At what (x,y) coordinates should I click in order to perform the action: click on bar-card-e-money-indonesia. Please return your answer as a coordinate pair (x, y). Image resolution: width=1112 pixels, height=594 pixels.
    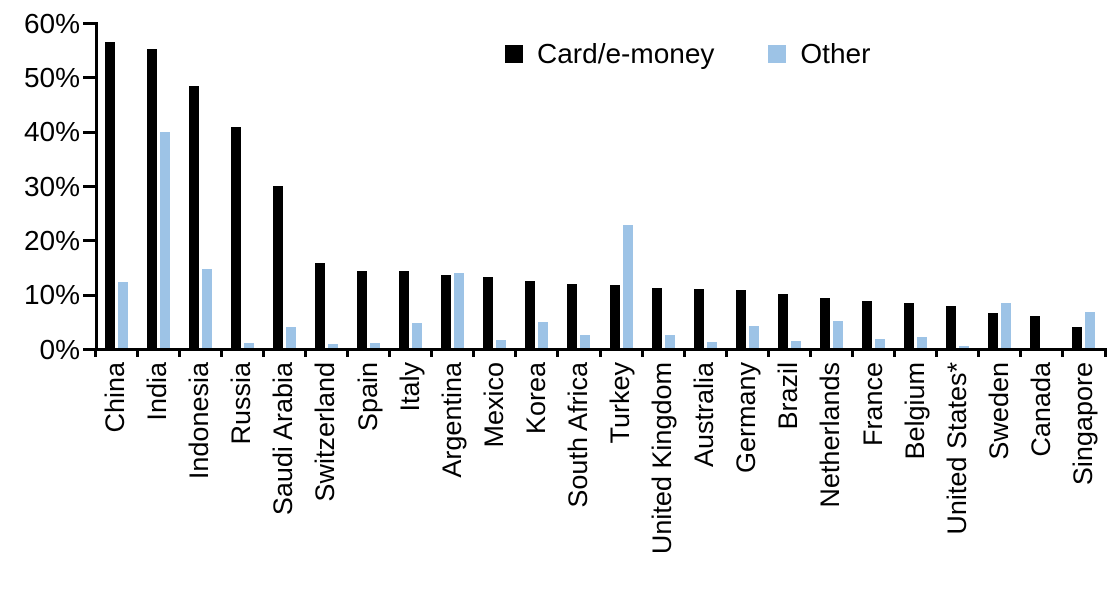
    Looking at the image, I should click on (193, 217).